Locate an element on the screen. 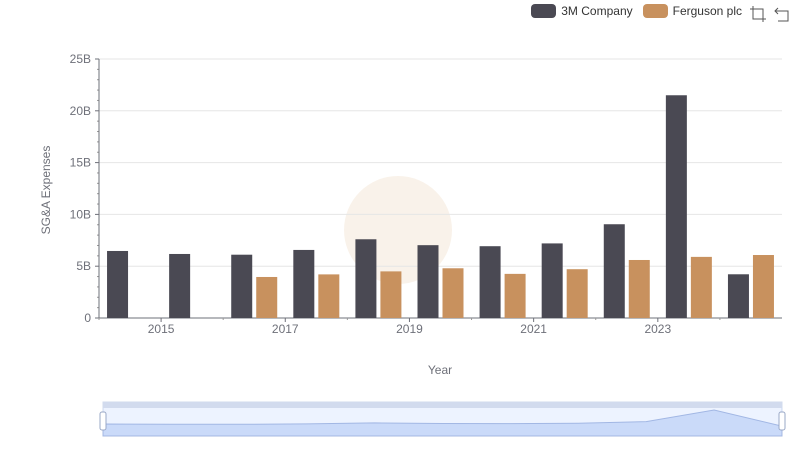 The height and width of the screenshot is (461, 800). legend-swatch-ferguson is located at coordinates (655, 11).